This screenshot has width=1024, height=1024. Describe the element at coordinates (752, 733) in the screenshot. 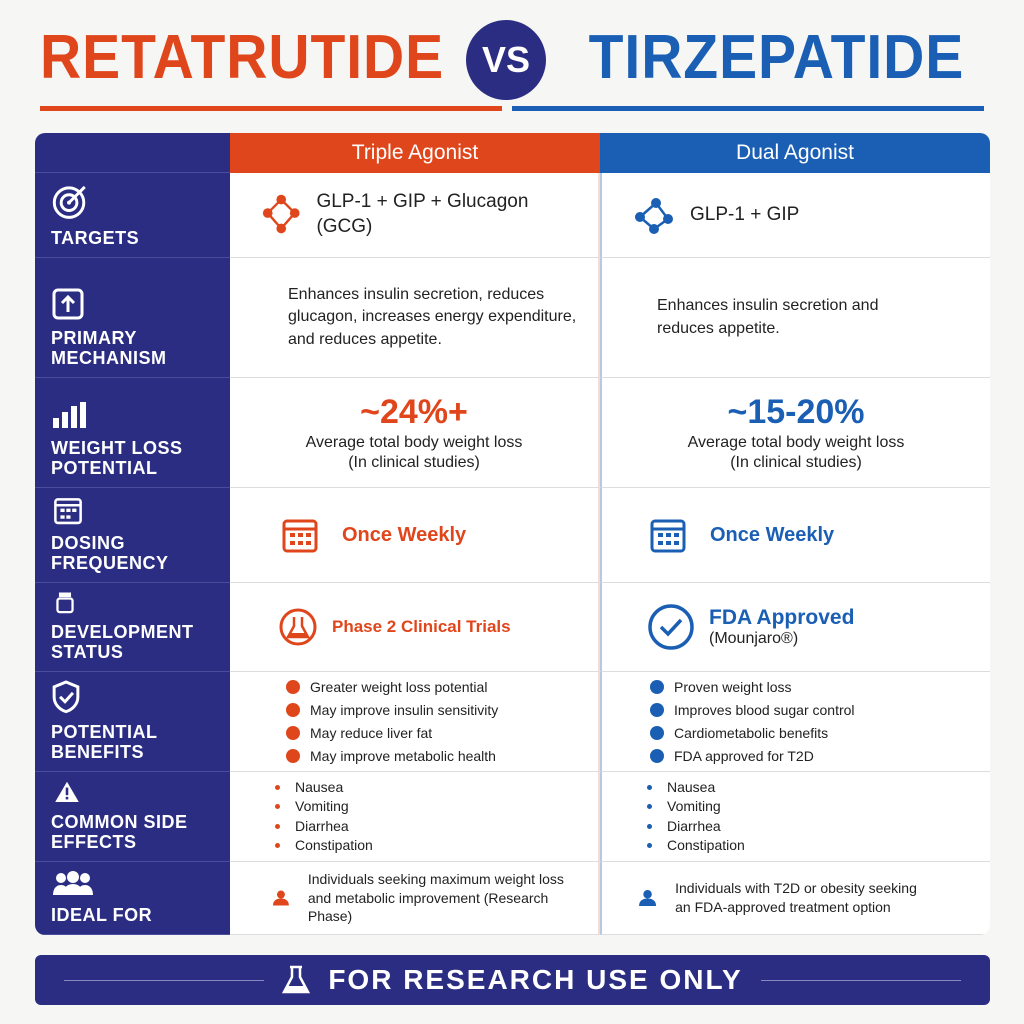

I see `list-item: Cardiometabolic benefits` at that location.